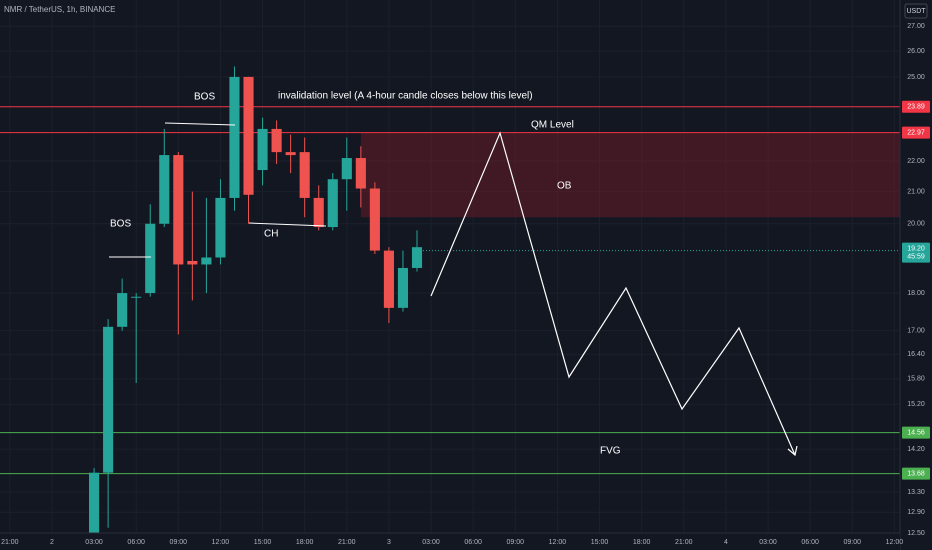  Describe the element at coordinates (564, 186) in the screenshot. I see `zone-label: OB` at that location.